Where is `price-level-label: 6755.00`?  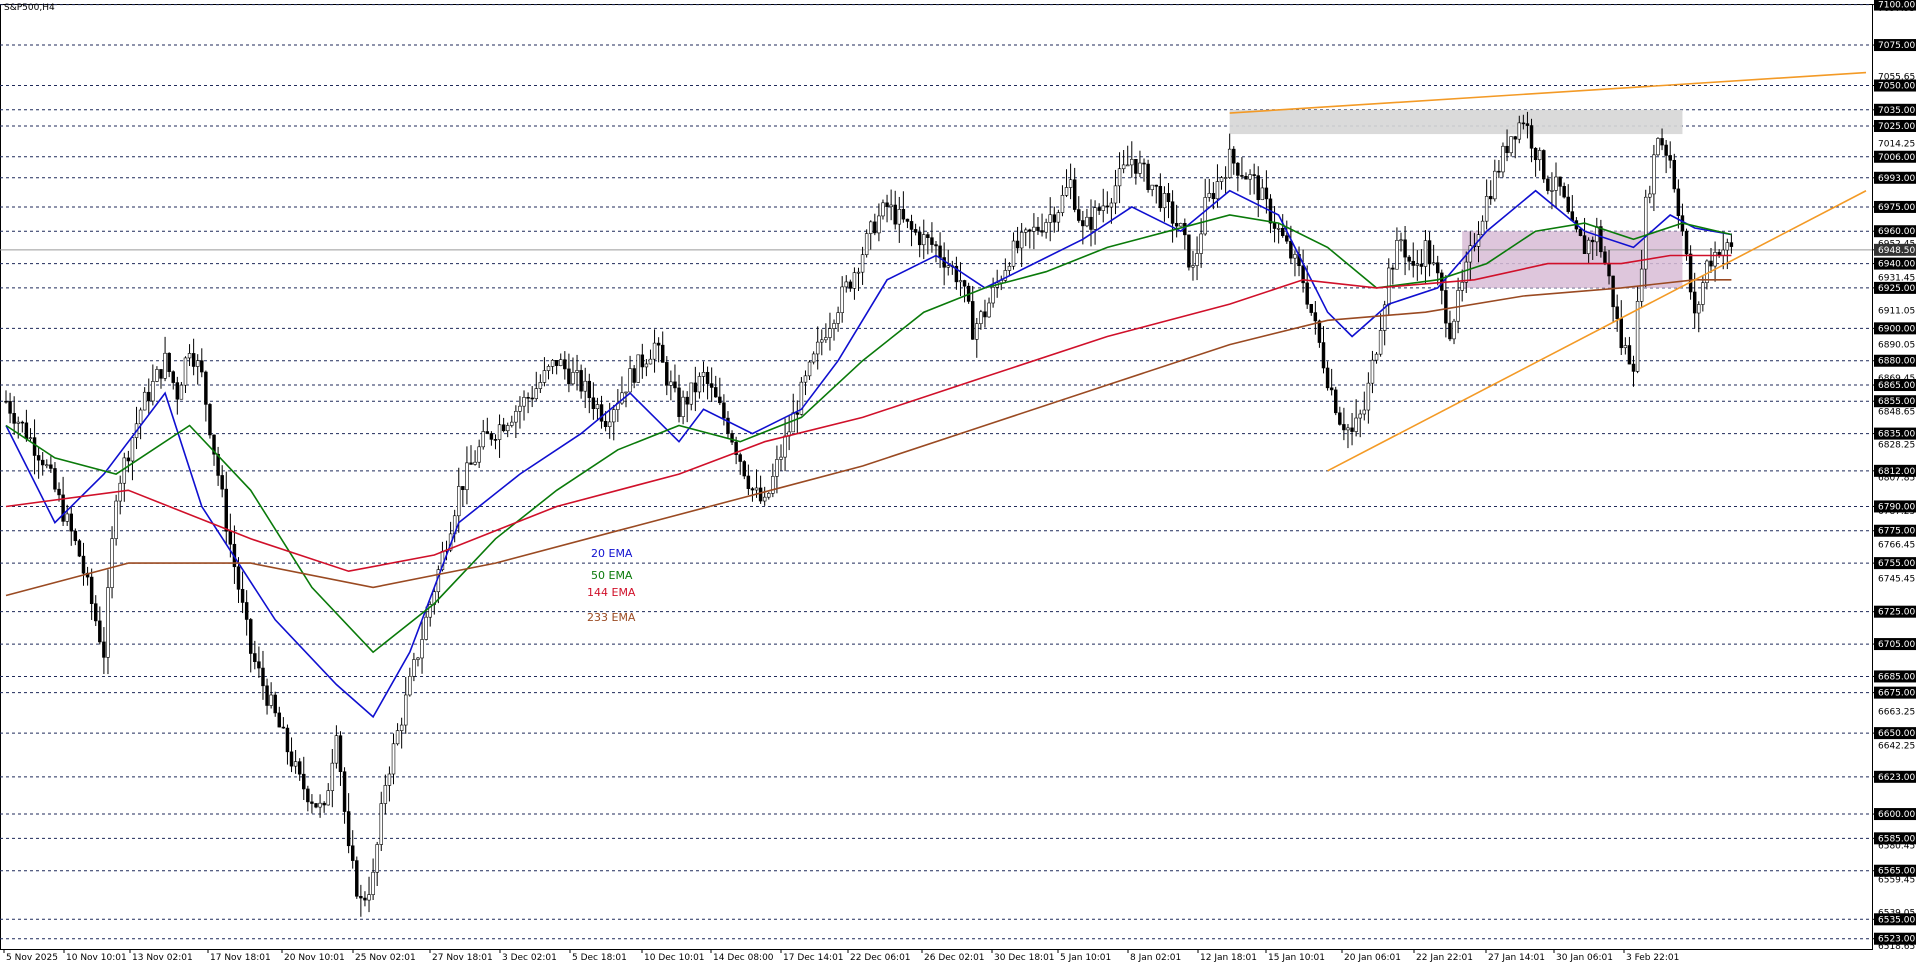
price-level-label: 6755.00 is located at coordinates (1896, 564).